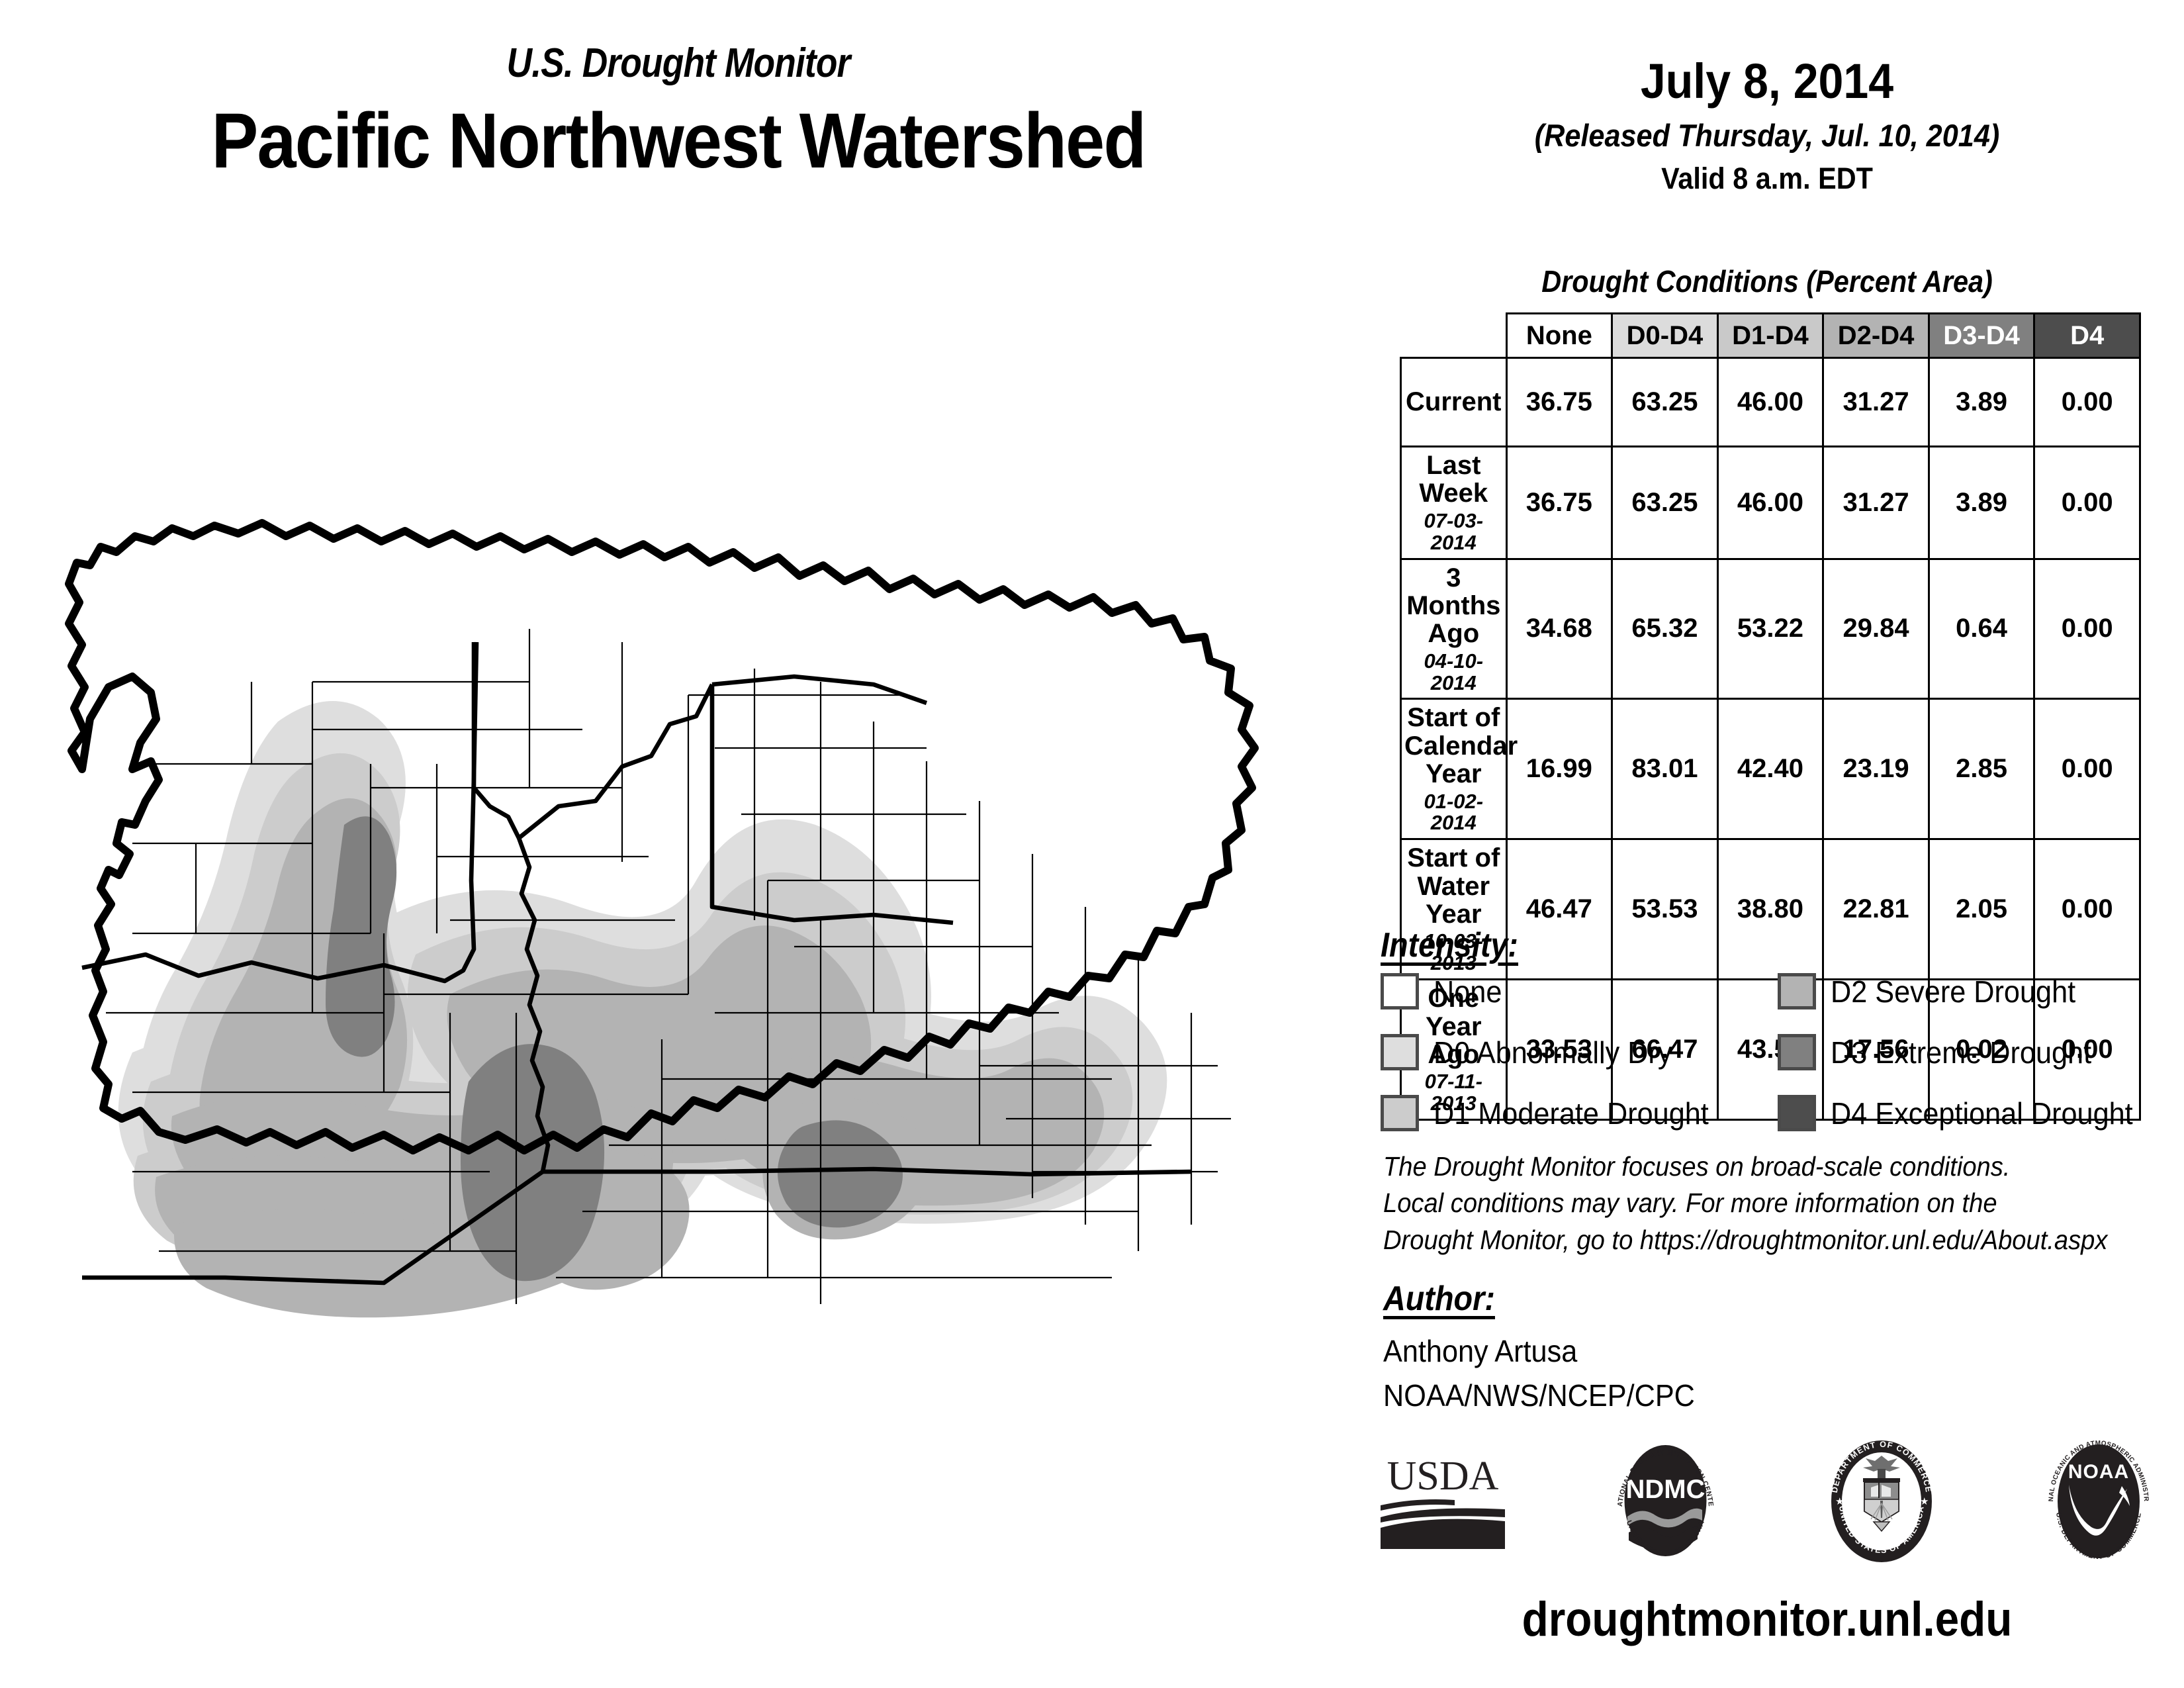  I want to click on table-cell-d2-d4: 17.56, so click(1876, 1049).